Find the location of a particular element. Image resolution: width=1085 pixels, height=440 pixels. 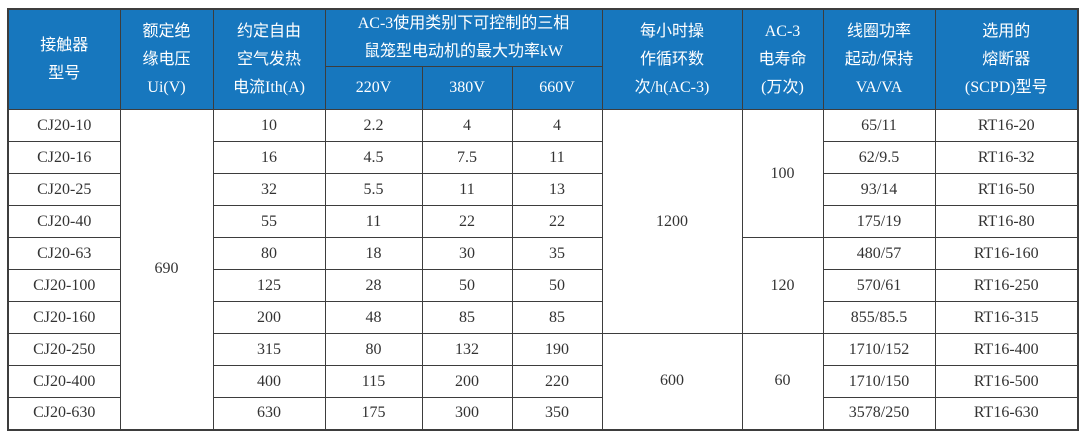

cell-ith: 80 is located at coordinates (269, 253).